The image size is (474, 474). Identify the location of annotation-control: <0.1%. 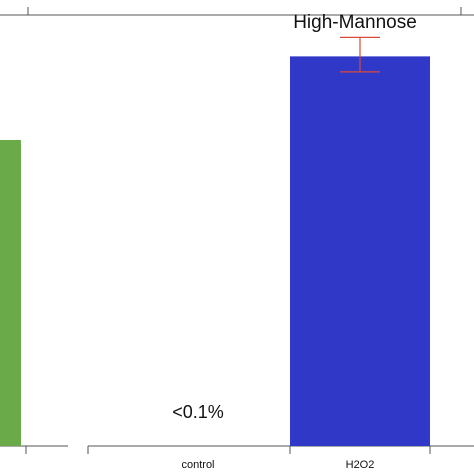
(198, 412).